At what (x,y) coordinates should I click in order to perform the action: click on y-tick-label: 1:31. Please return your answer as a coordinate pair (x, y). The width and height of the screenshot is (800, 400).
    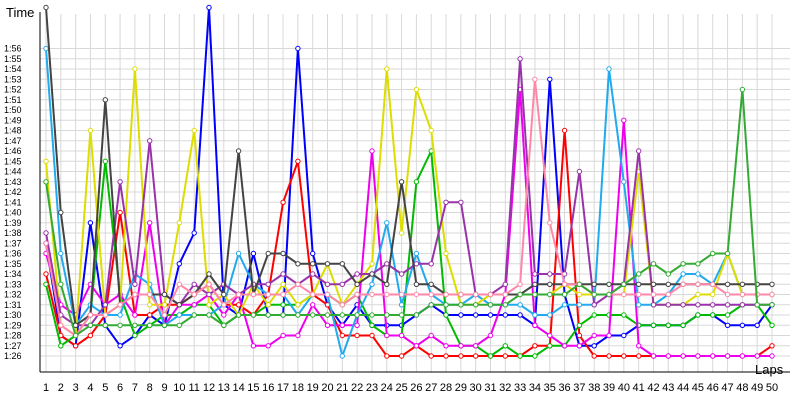
    Looking at the image, I should click on (13, 305).